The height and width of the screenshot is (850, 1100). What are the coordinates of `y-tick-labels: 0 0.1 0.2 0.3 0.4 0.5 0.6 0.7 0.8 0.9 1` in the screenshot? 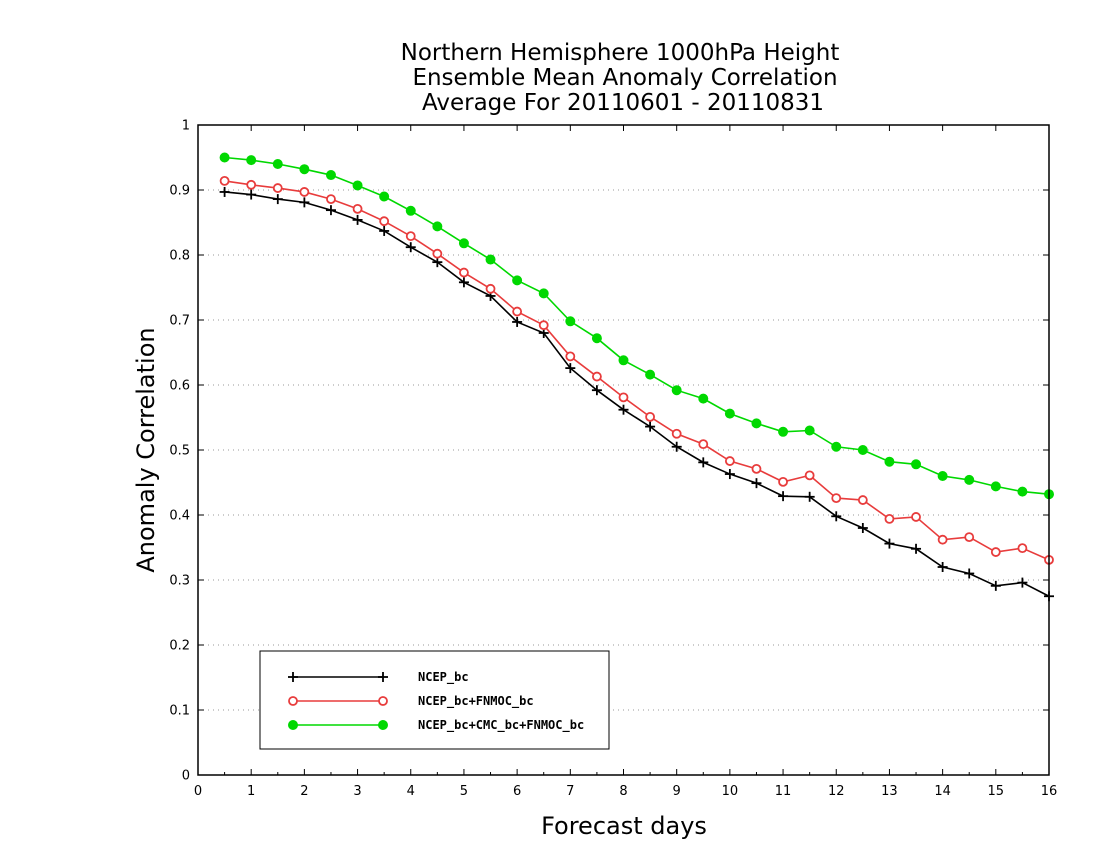 It's located at (179, 451).